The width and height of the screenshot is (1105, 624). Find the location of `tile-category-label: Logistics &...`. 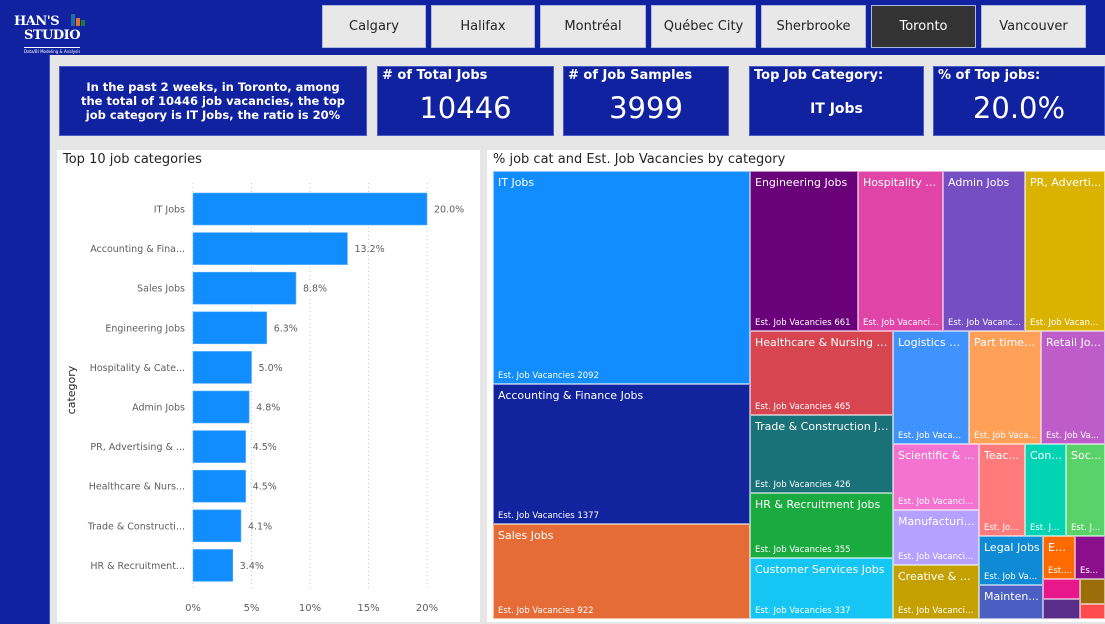

tile-category-label: Logistics &... is located at coordinates (932, 342).